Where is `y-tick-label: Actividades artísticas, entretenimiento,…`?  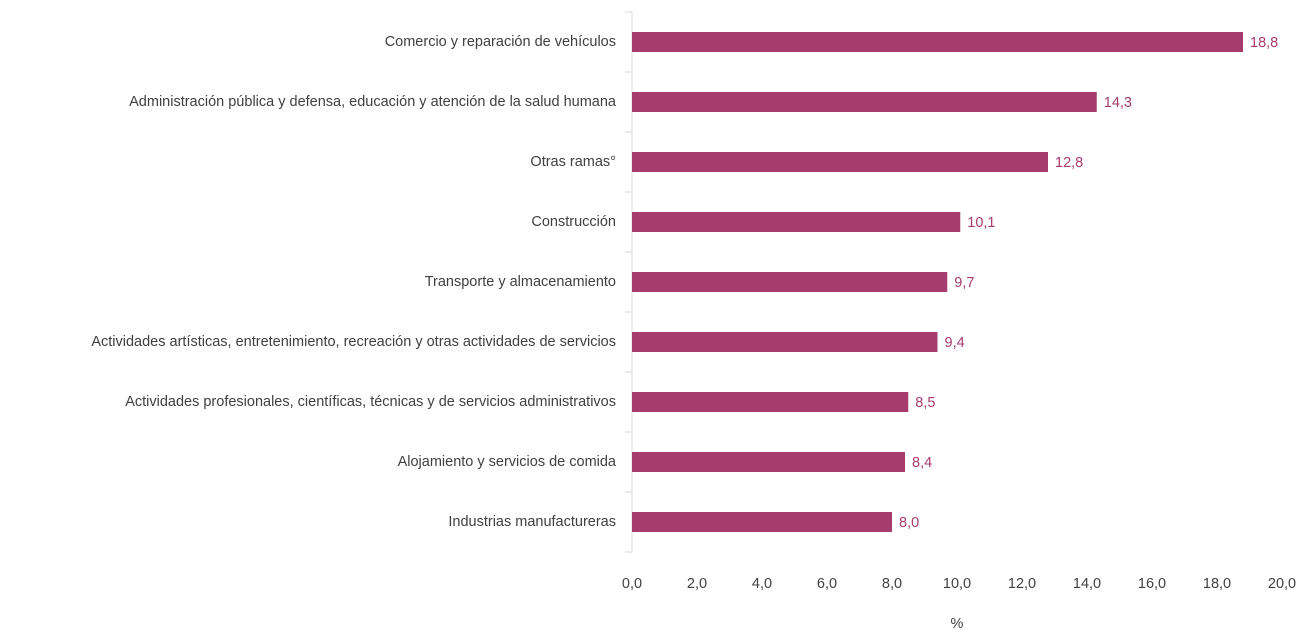
y-tick-label: Actividades artísticas, entretenimiento,… is located at coordinates (353, 342).